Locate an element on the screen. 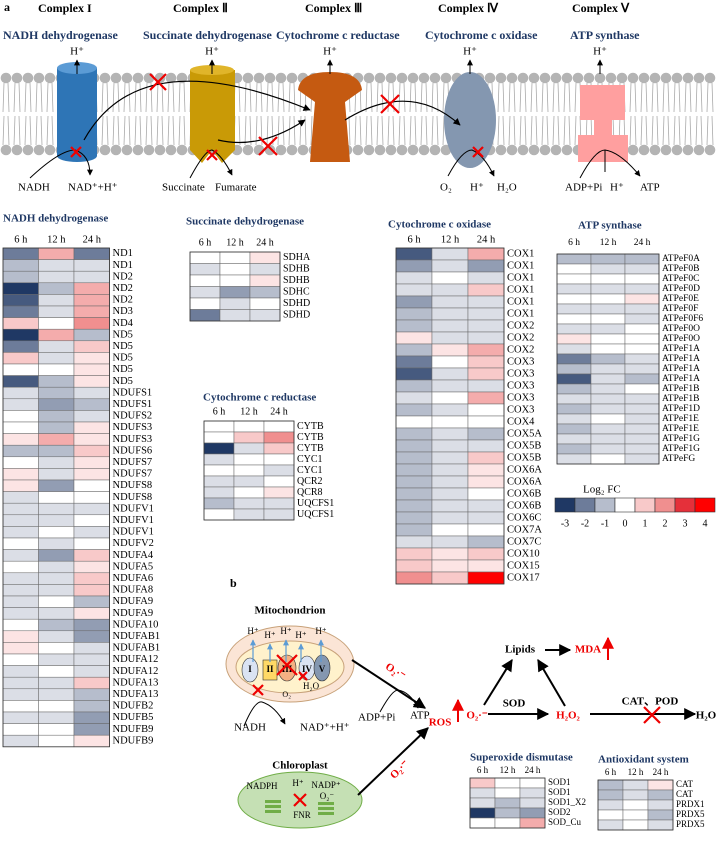  complex-label: I is located at coordinates (250, 669).